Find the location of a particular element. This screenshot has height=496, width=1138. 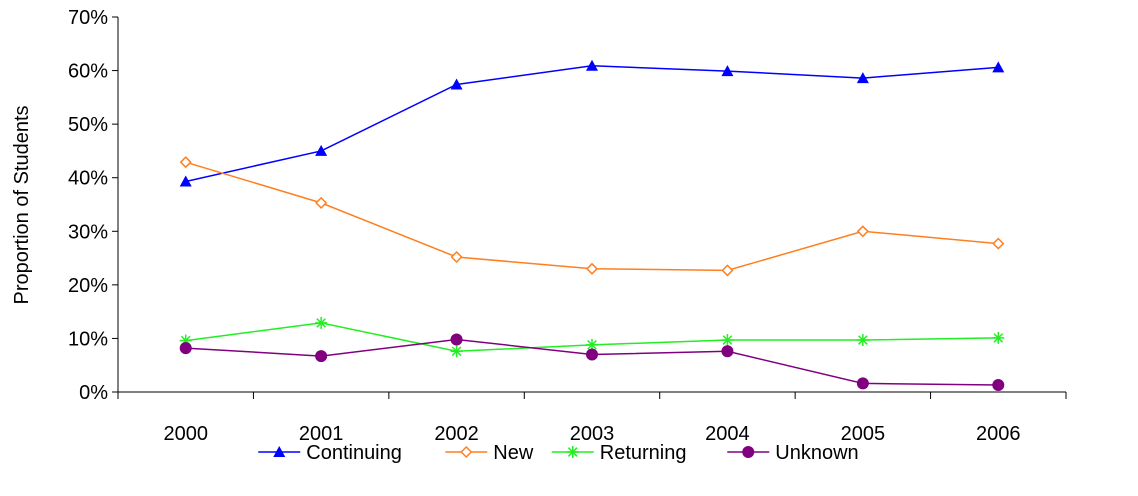

y-tick-label: 20% is located at coordinates (88, 286).